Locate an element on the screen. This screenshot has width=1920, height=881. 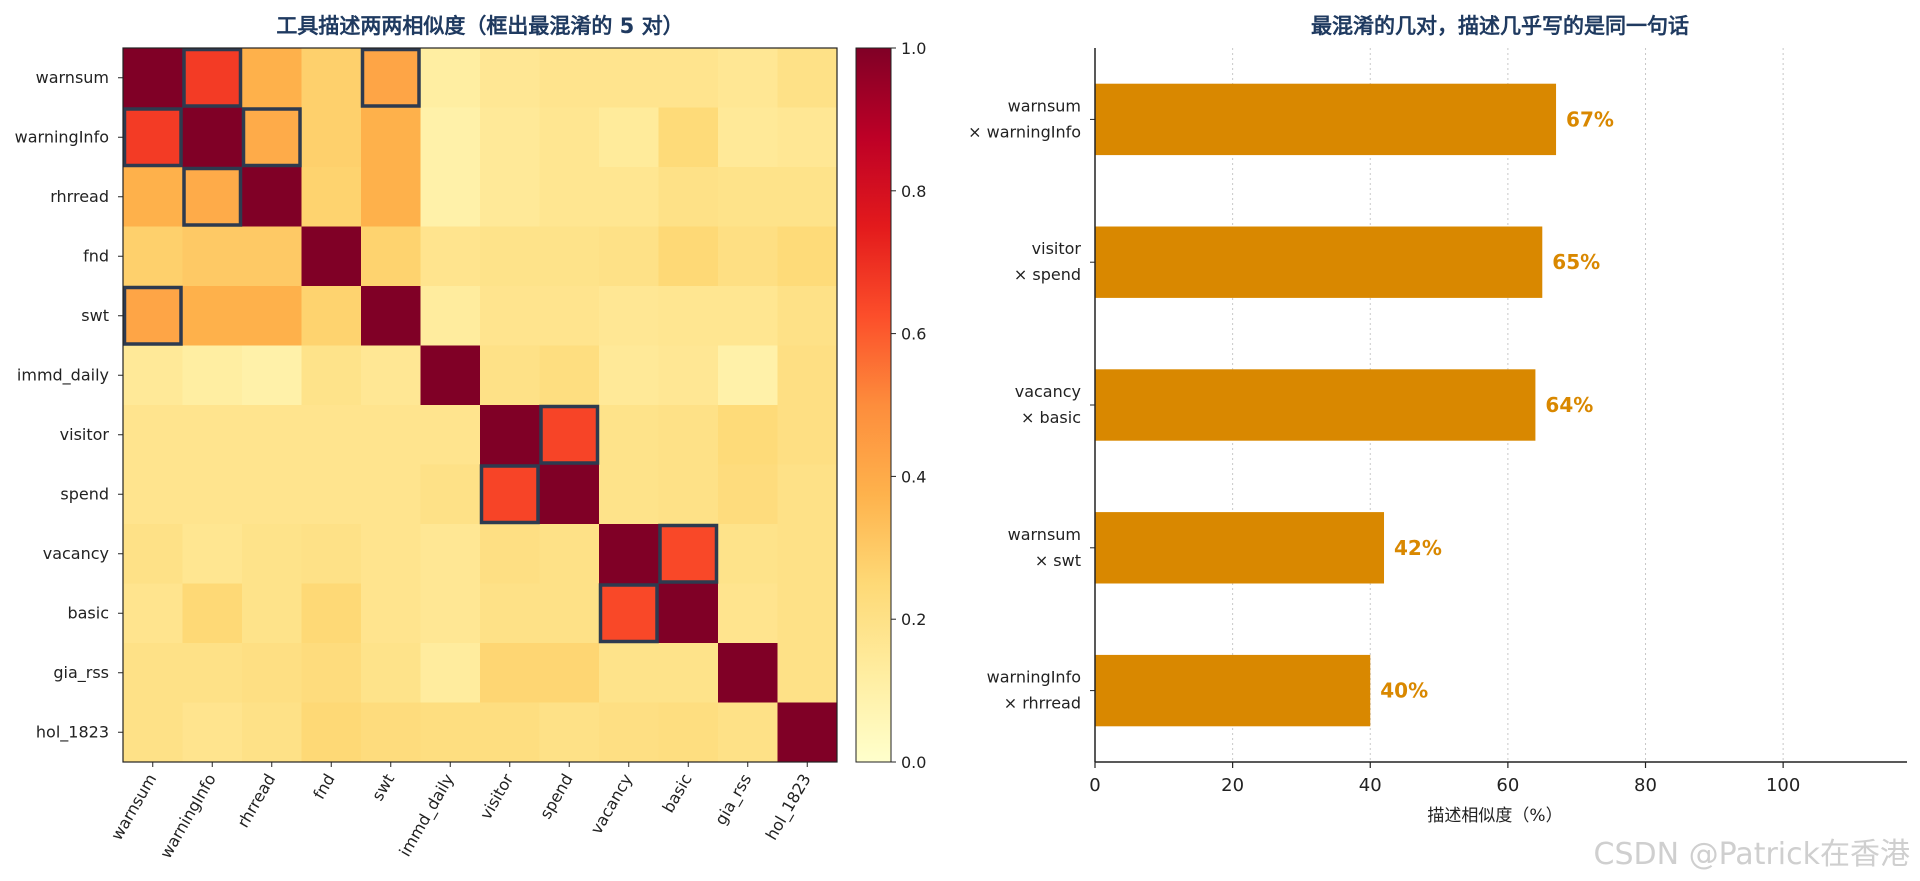
heatmap-cell-immd_daily-rhrread is located at coordinates (272, 375).